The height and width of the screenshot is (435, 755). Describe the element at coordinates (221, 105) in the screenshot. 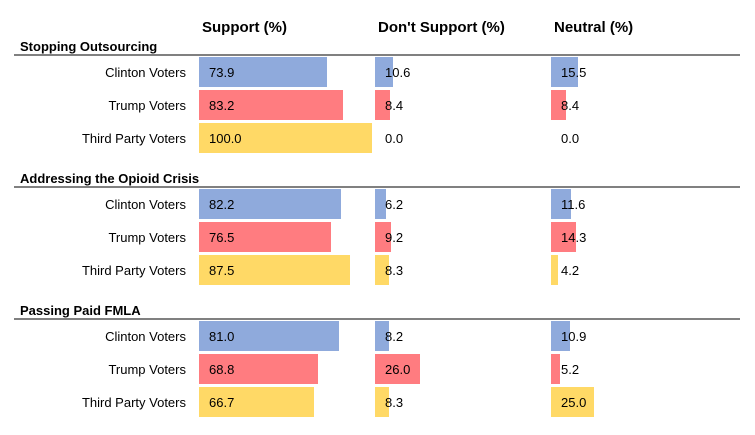

I see `data-label: 83.2` at that location.